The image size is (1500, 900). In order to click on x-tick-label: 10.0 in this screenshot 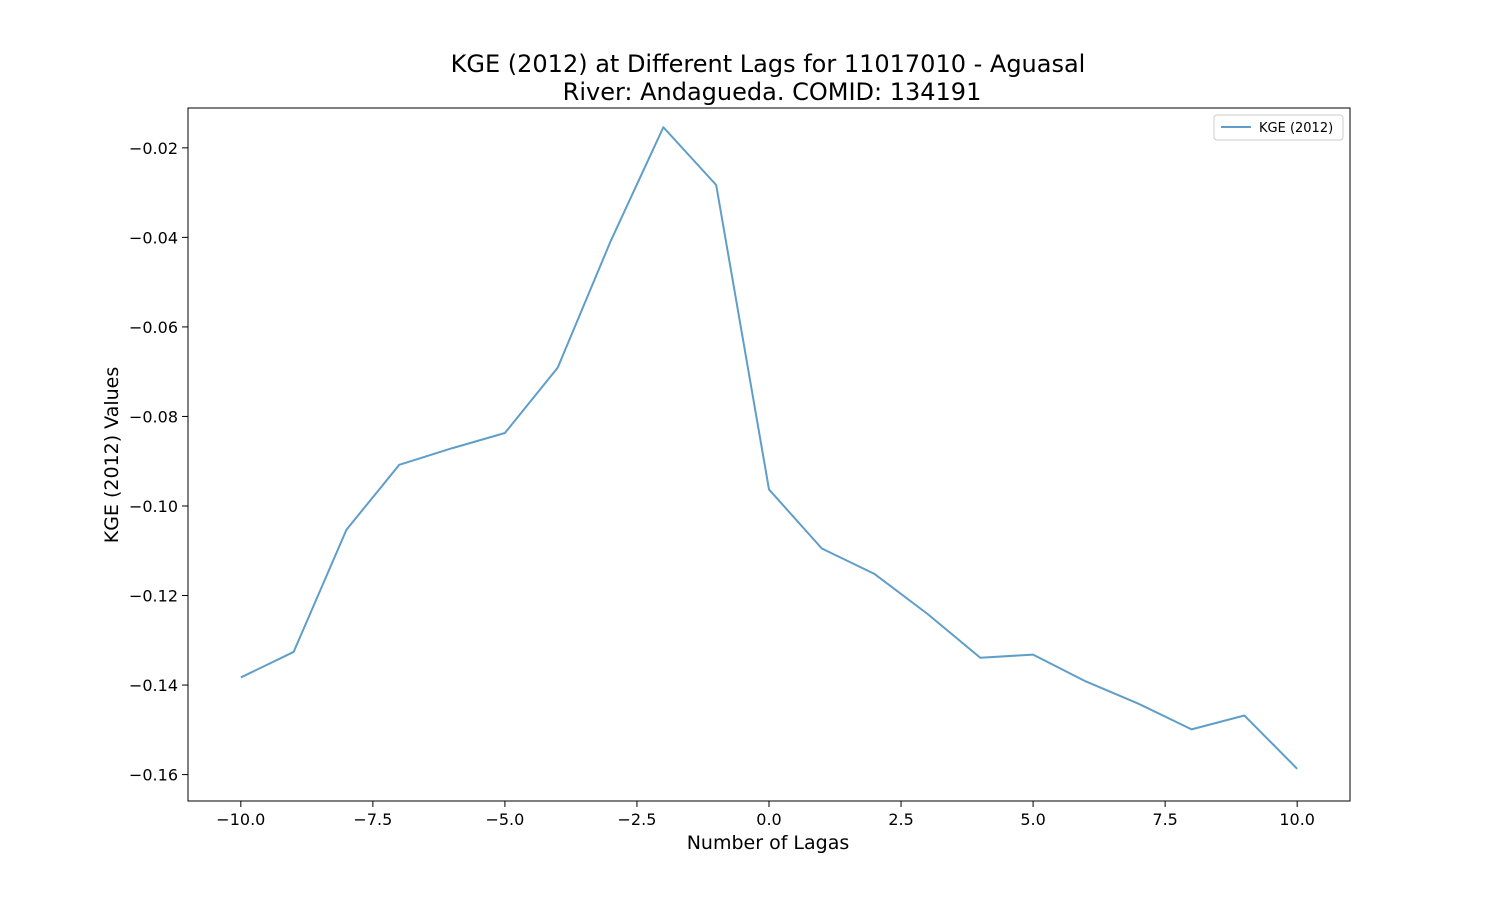, I will do `click(1297, 819)`.